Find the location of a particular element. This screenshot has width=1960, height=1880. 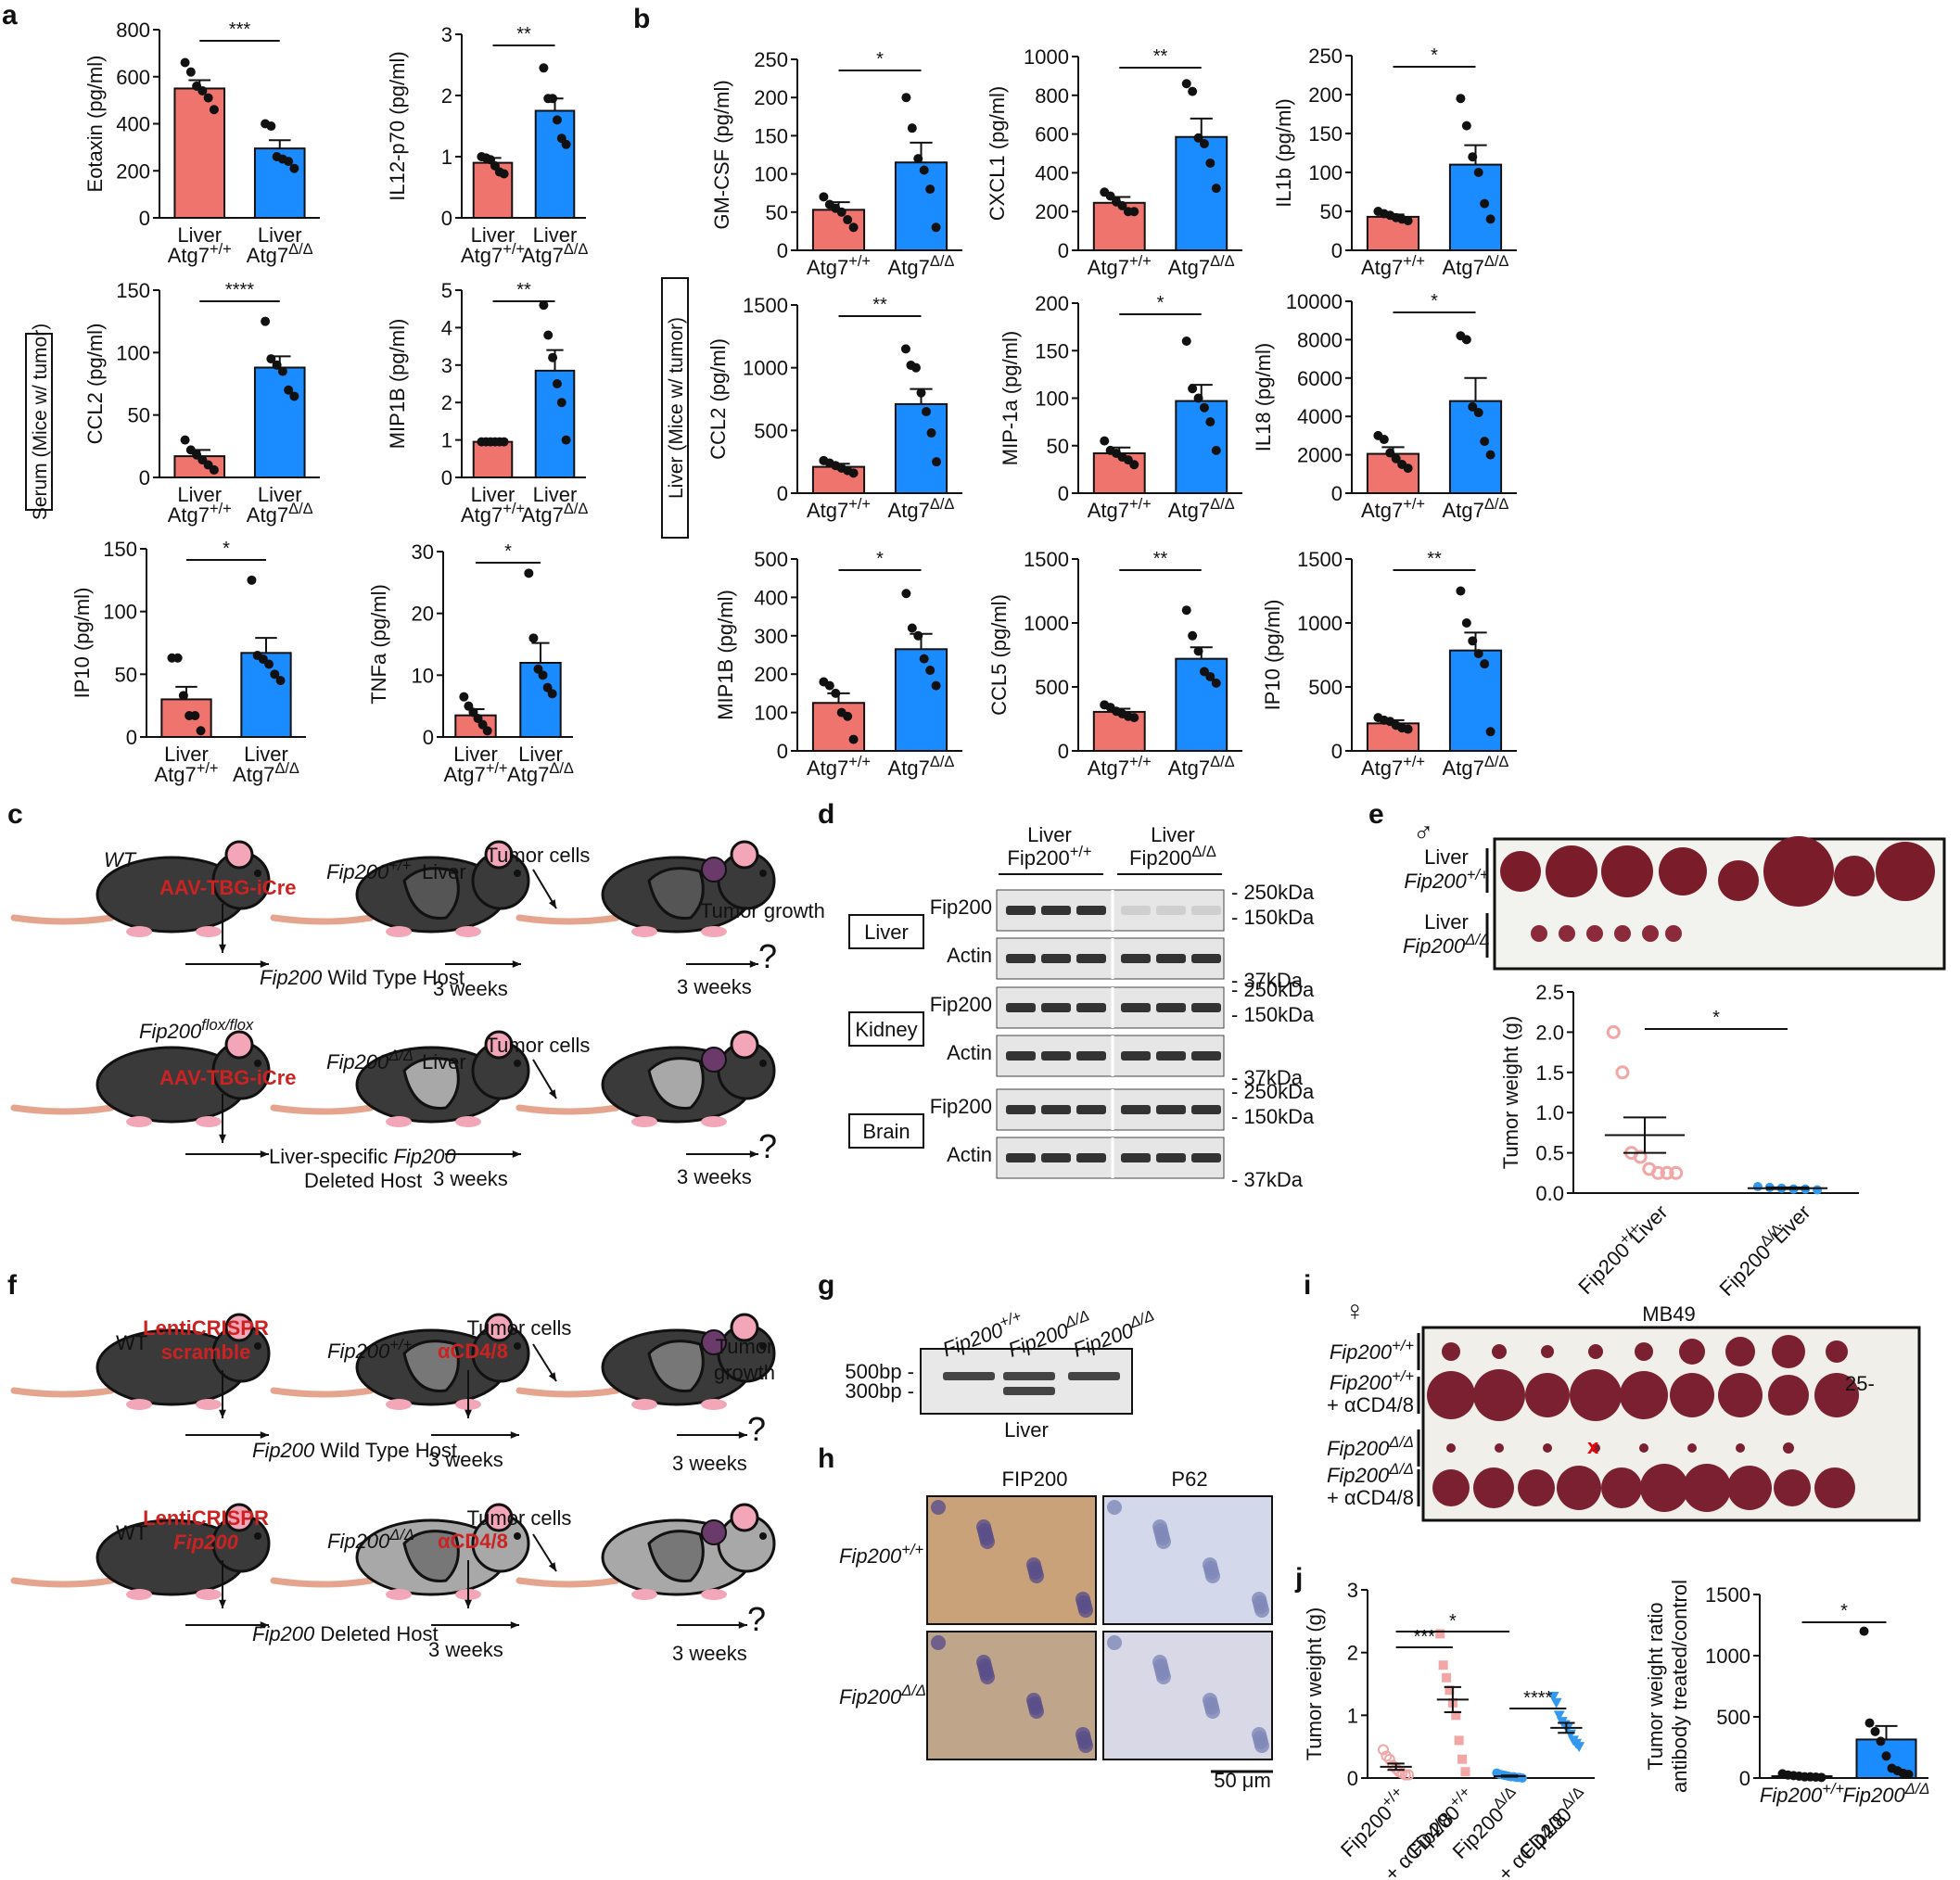

gel-caption: Liver is located at coordinates (1026, 1430).